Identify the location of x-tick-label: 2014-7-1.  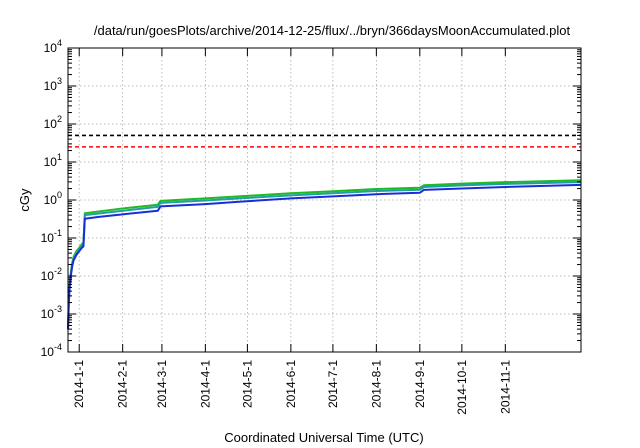
(333, 384).